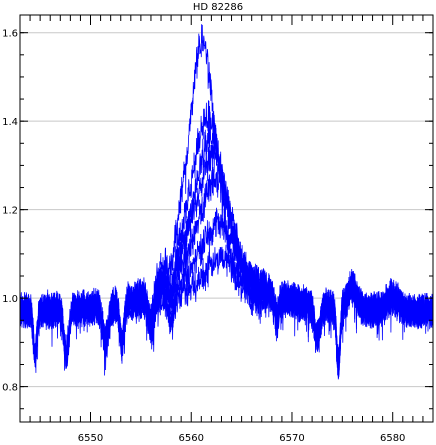 The image size is (436, 445). What do you see at coordinates (10, 211) in the screenshot?
I see `y-tick-label: 1.2` at bounding box center [10, 211].